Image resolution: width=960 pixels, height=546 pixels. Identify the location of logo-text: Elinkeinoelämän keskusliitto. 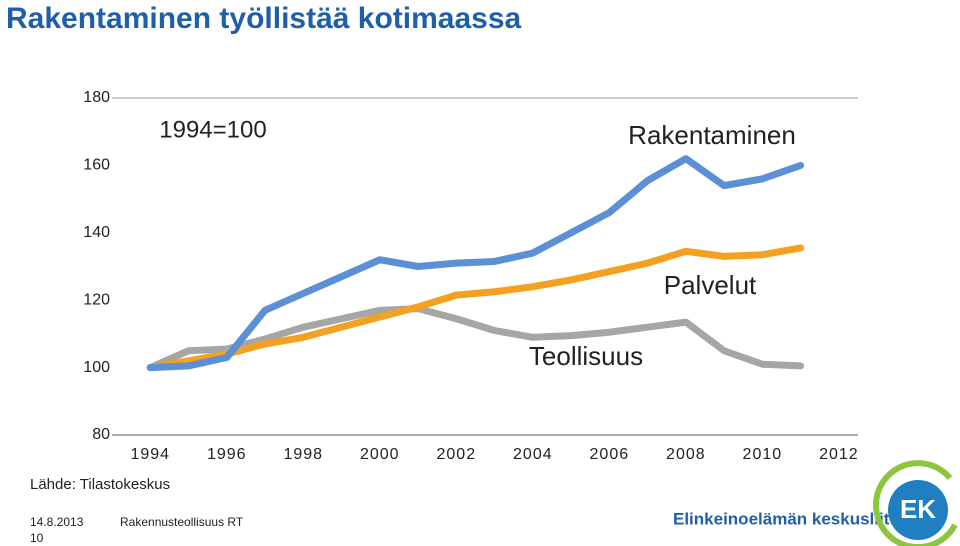
(789, 518).